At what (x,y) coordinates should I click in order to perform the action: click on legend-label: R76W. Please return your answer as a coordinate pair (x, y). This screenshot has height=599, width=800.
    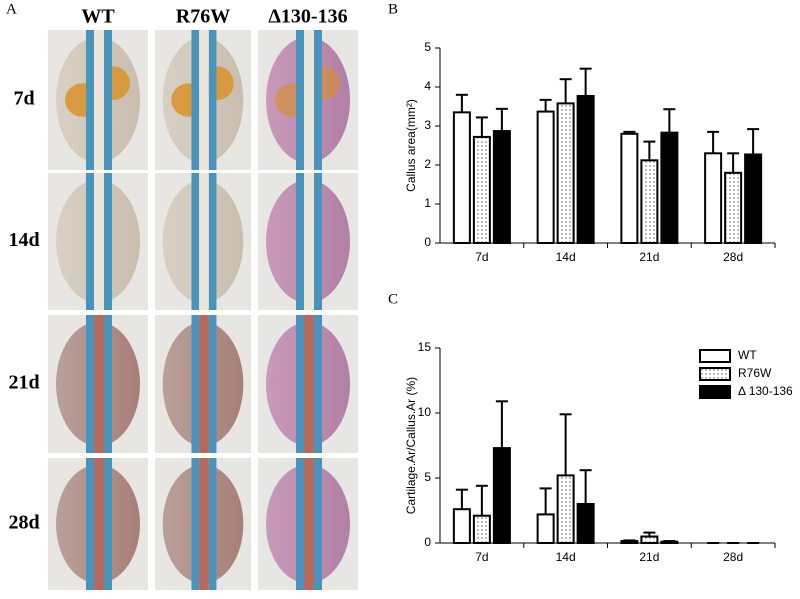
    Looking at the image, I should click on (755, 373).